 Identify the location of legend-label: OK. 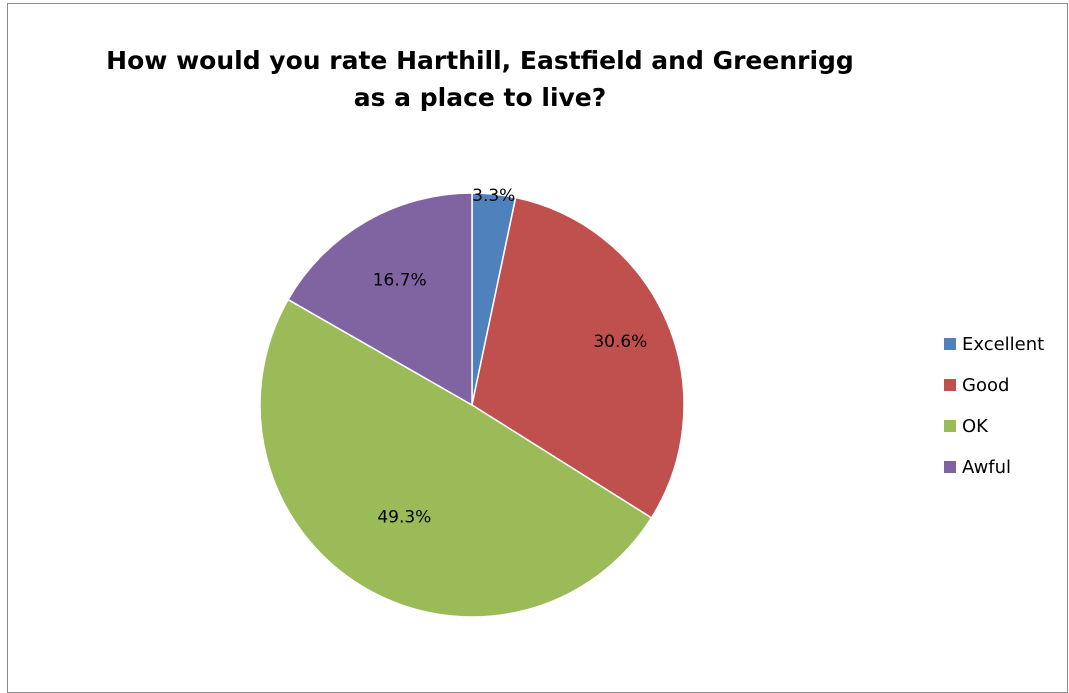
(975, 426).